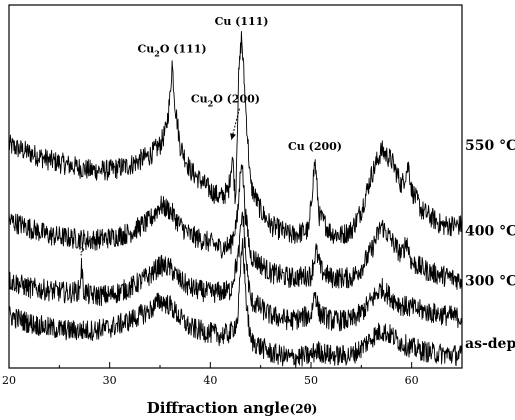 The width and height of the screenshot is (515, 420). Describe the element at coordinates (172, 51) in the screenshot. I see `peak-label: Cu2O (111)` at that location.